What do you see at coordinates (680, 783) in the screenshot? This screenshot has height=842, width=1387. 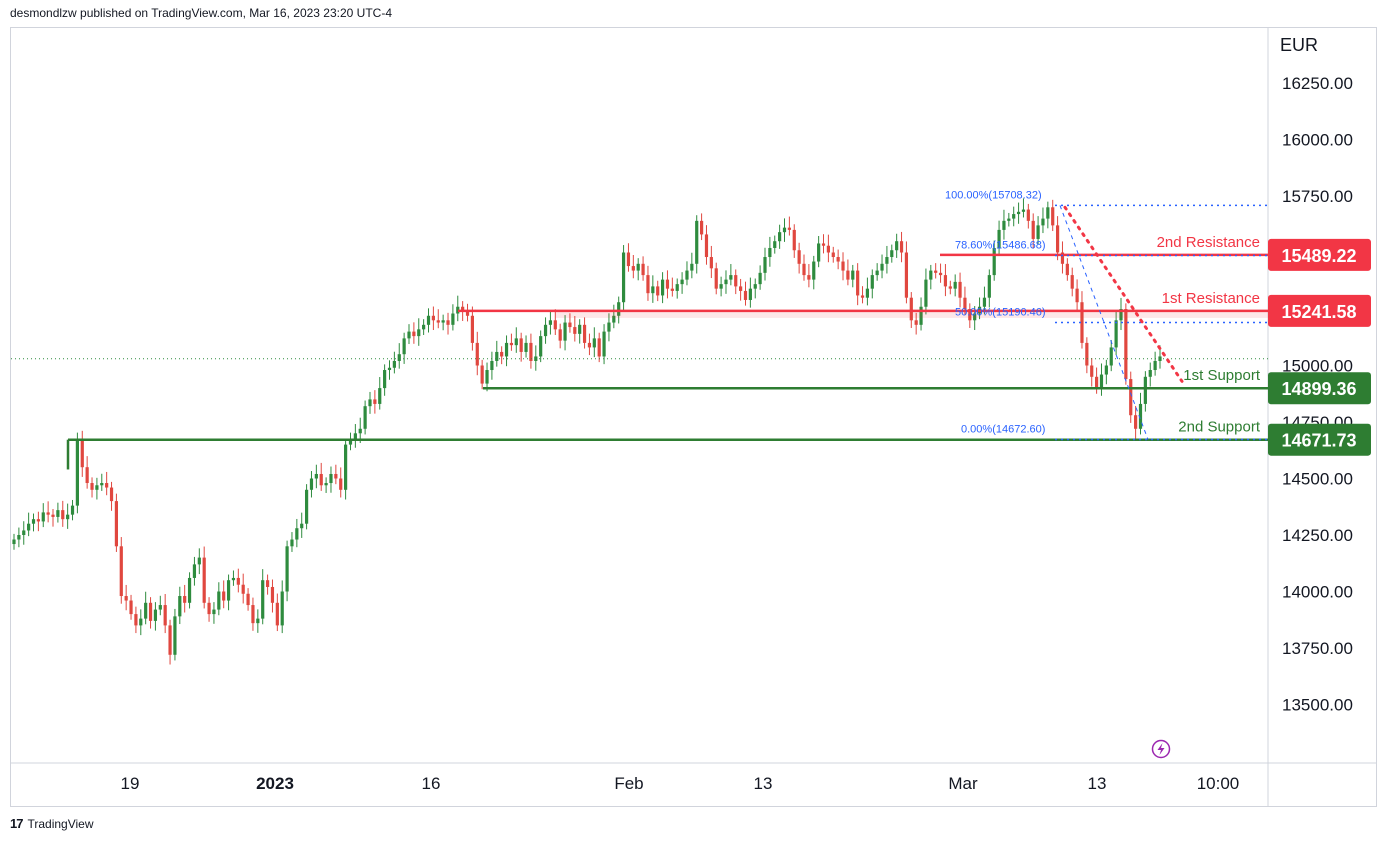 I see `time-axis: 19 2023 16 Feb 13 Mar 13 10:00` at bounding box center [680, 783].